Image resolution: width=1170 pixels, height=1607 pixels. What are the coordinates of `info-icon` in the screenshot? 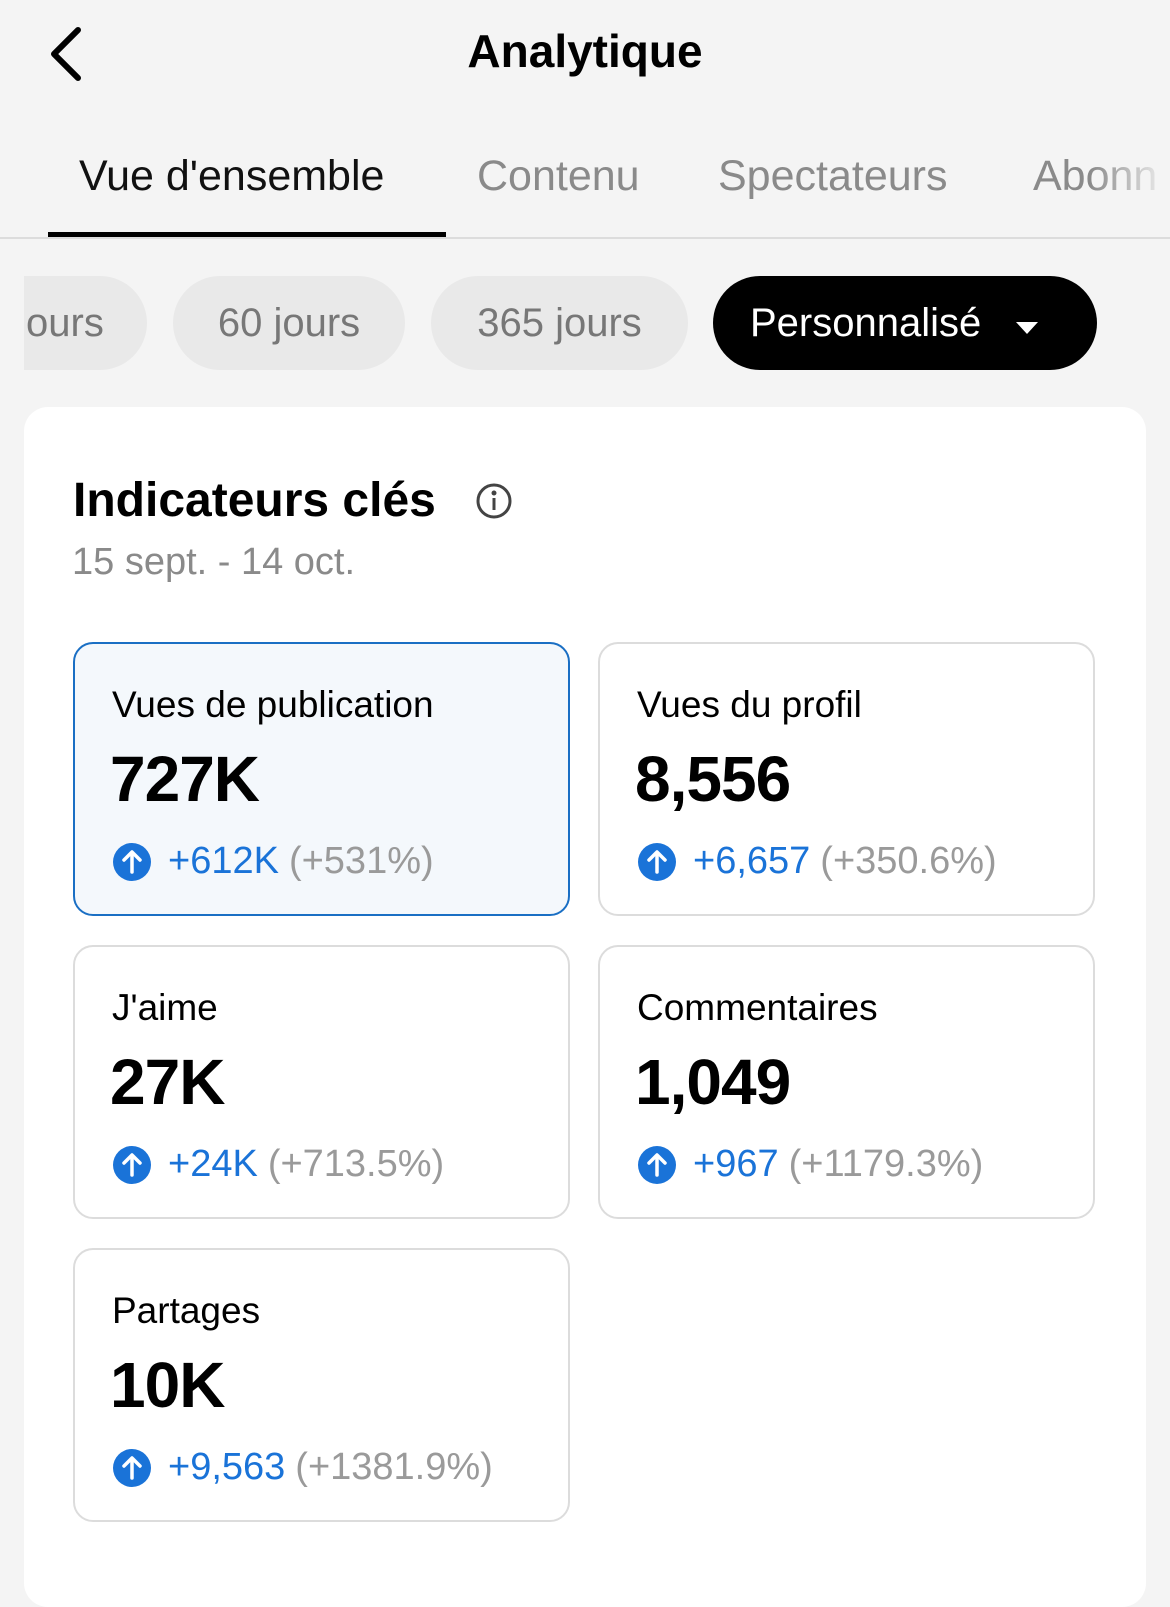 It's located at (494, 501).